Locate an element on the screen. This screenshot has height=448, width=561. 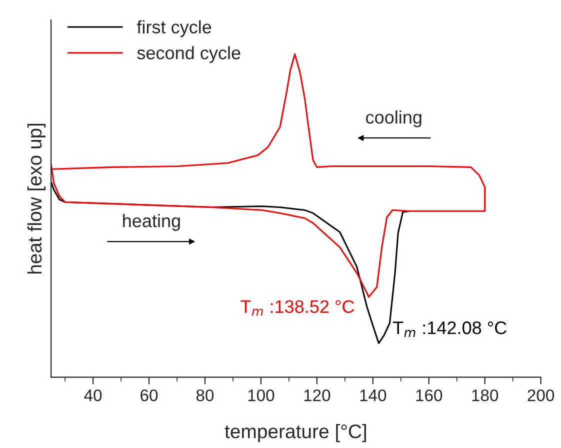
x-tick-label: 120 is located at coordinates (317, 395).